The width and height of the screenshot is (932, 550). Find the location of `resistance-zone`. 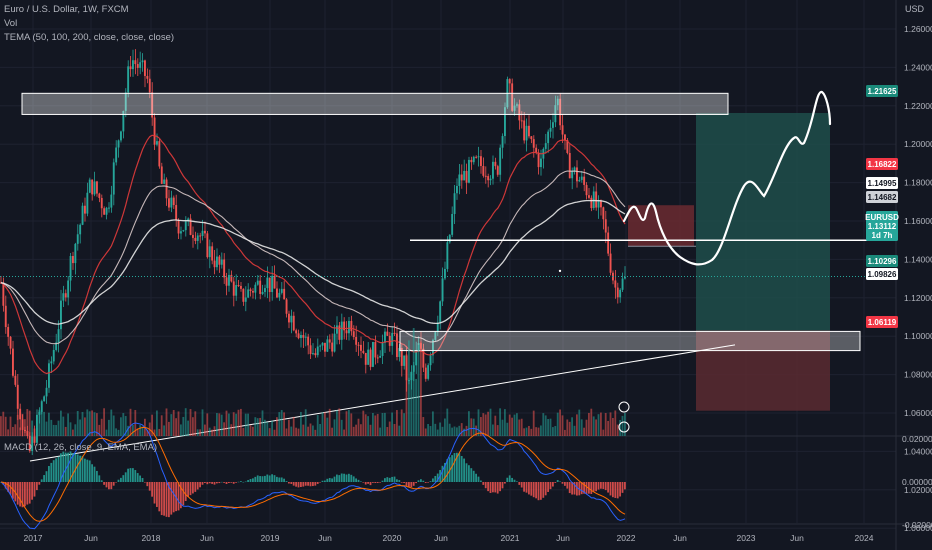

resistance-zone is located at coordinates (375, 103).